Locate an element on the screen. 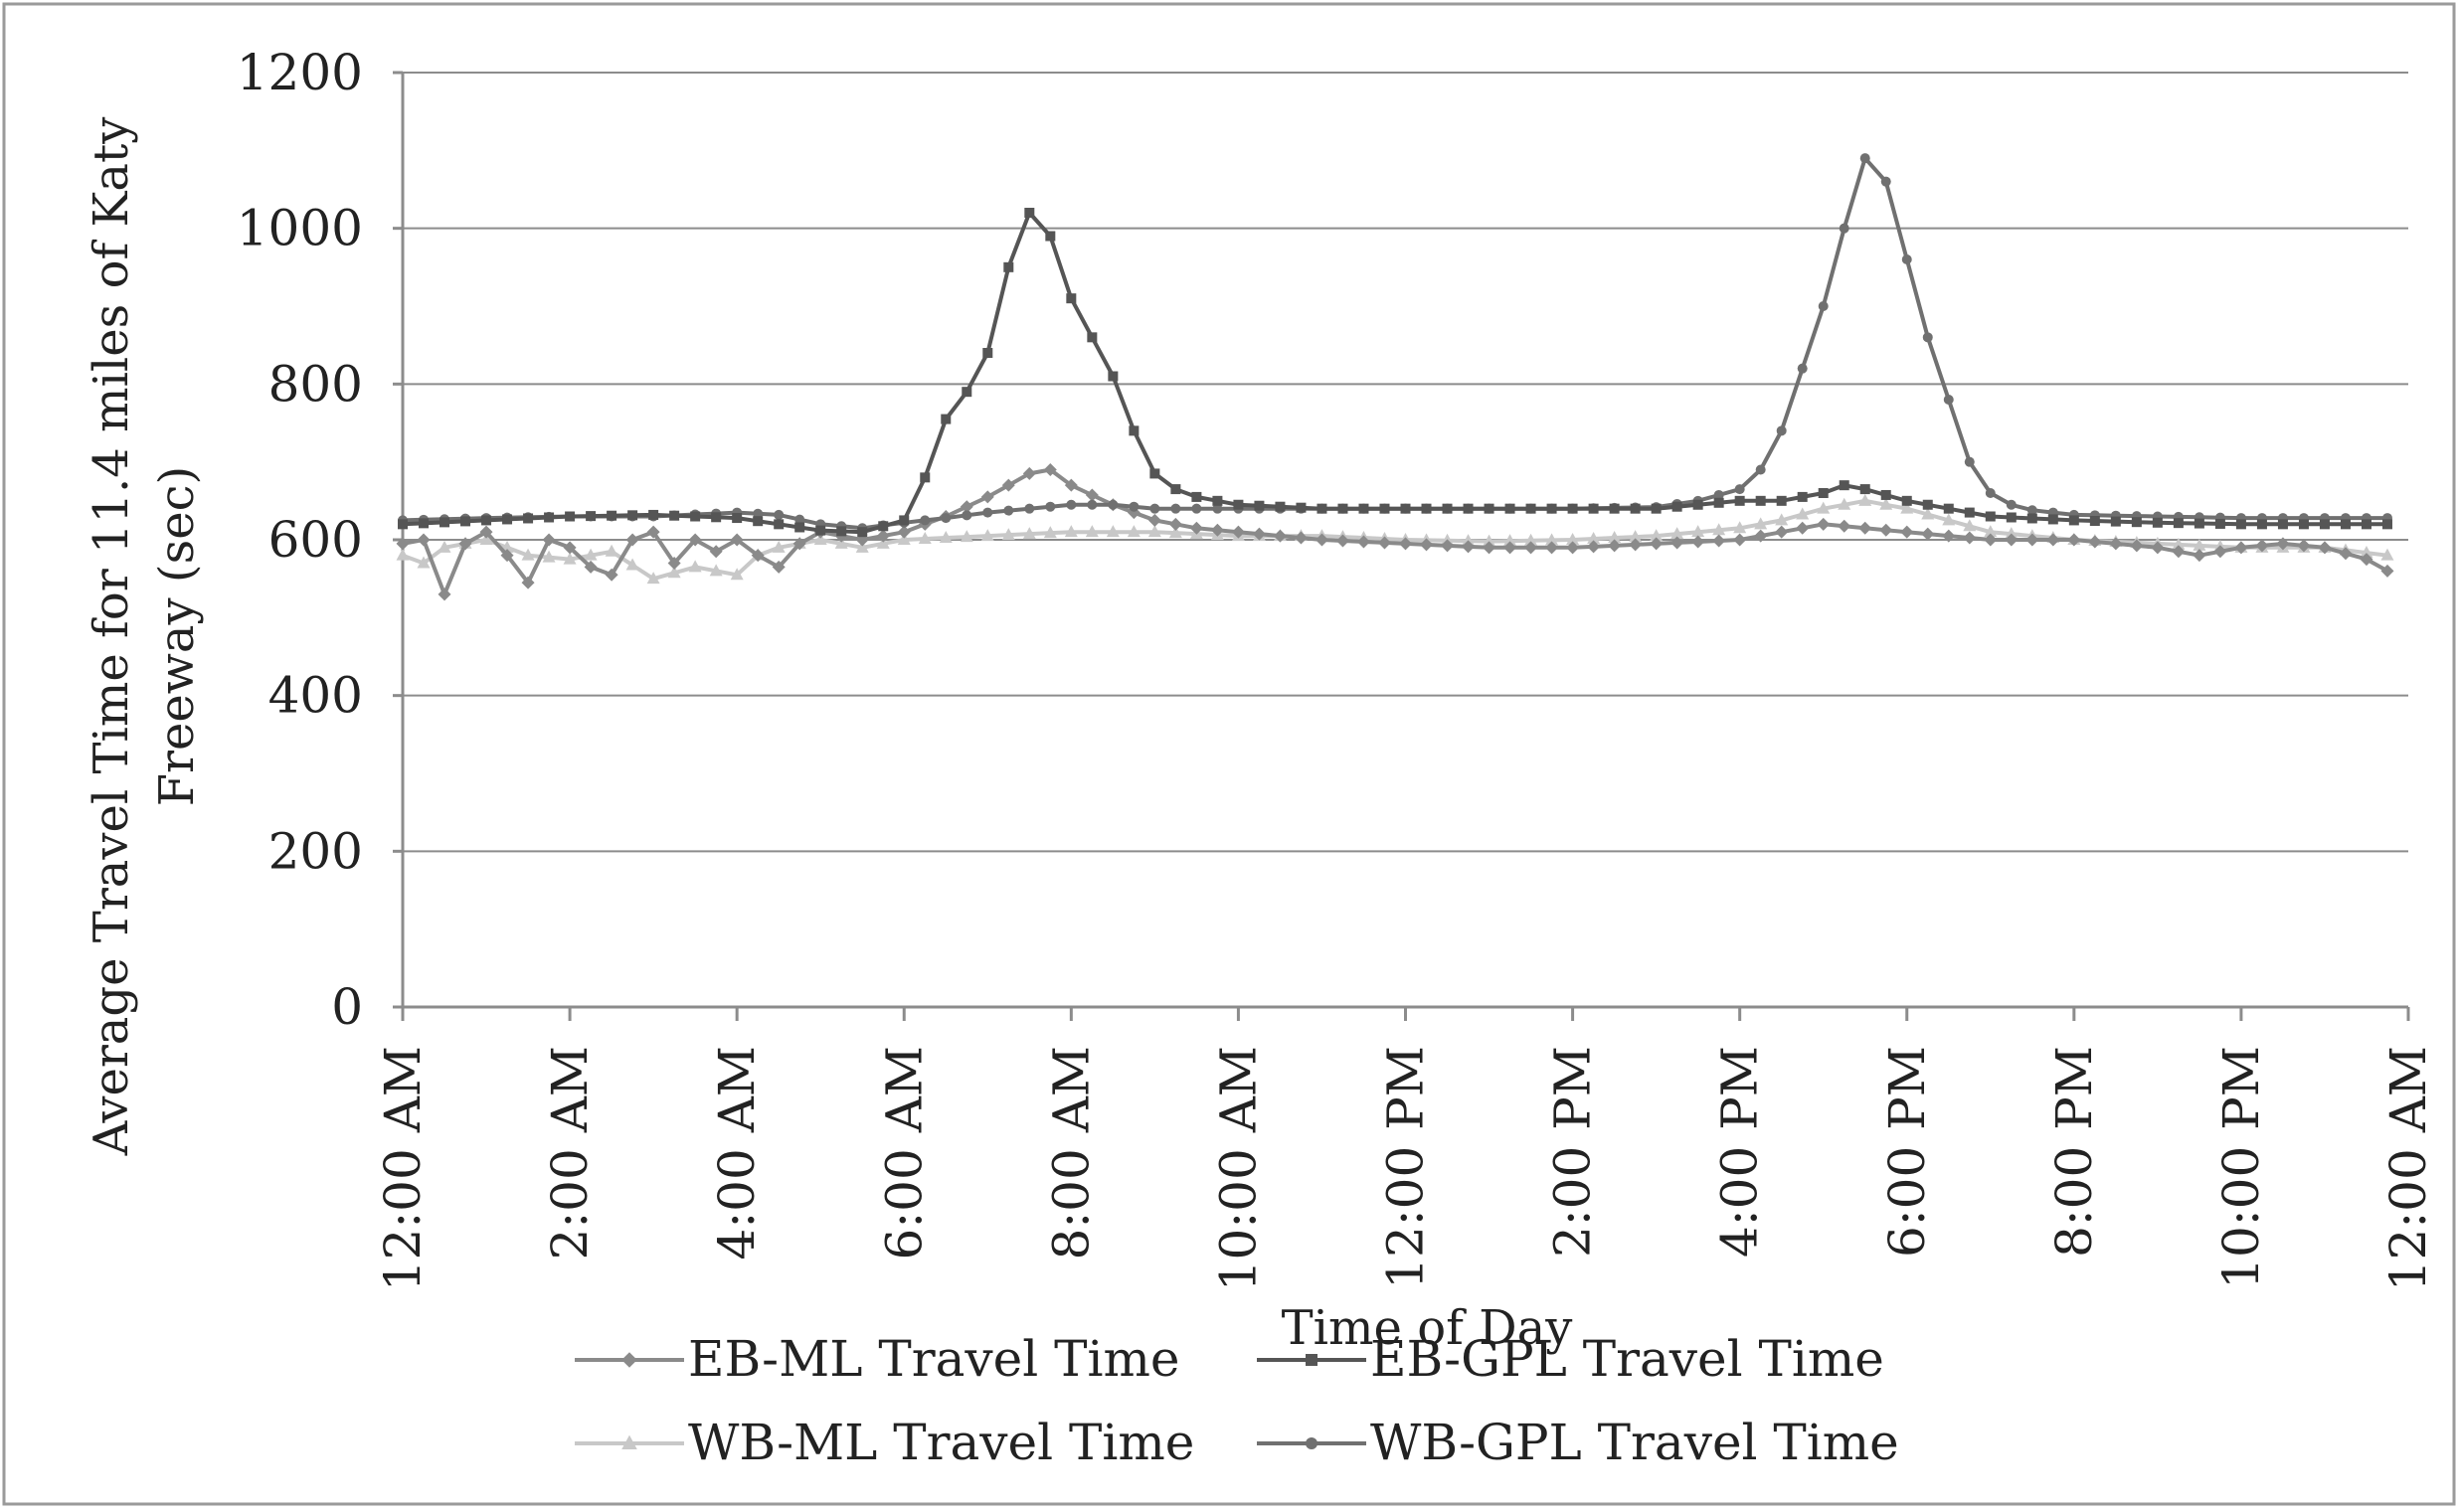 This screenshot has width=2458, height=1512. x-tick-label-0: 12:00 AM is located at coordinates (403, 1168).